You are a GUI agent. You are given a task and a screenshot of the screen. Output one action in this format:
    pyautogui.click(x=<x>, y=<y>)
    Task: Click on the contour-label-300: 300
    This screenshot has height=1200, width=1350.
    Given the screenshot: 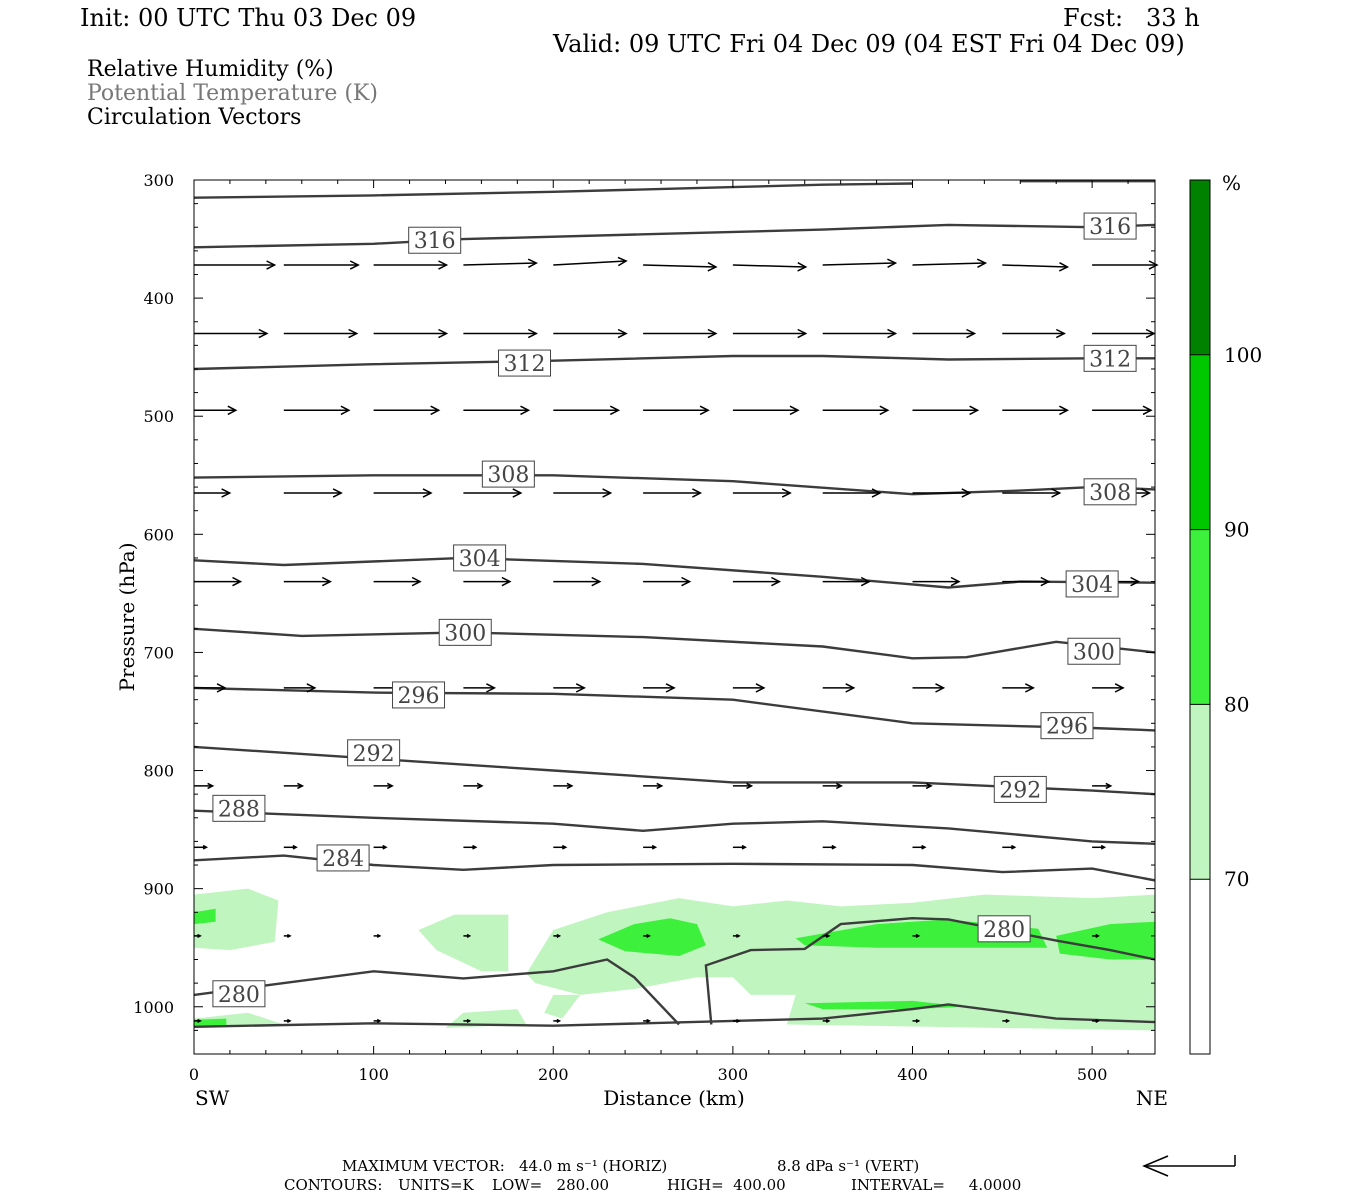 What is the action you would take?
    pyautogui.click(x=465, y=632)
    